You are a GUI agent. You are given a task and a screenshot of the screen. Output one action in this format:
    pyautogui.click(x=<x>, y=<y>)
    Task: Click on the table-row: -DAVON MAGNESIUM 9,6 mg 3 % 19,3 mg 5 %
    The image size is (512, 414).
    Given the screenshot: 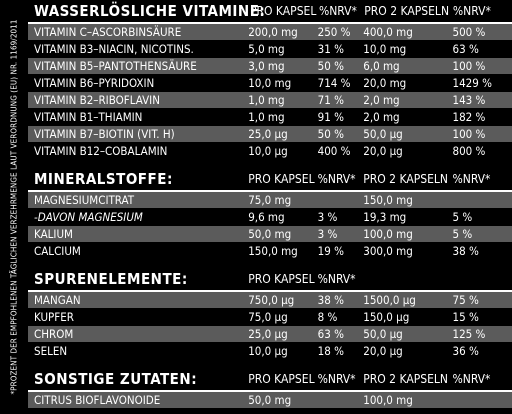 What is the action you would take?
    pyautogui.click(x=270, y=217)
    